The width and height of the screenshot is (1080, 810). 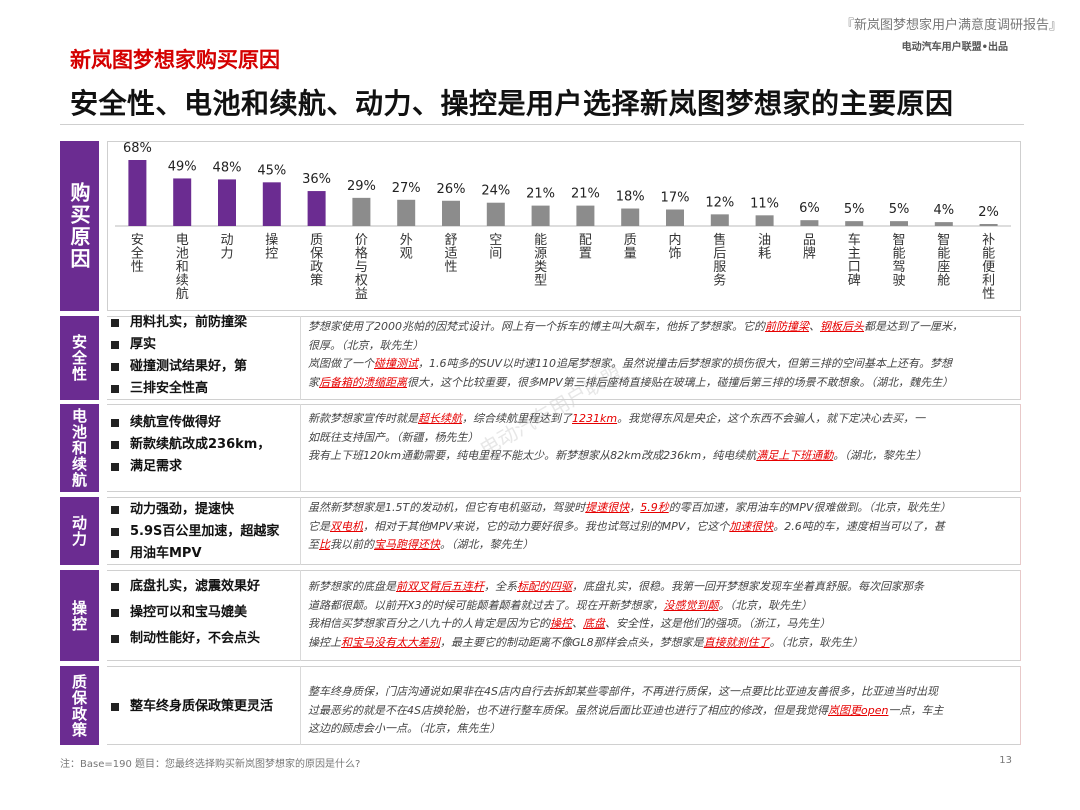 What do you see at coordinates (764, 247) in the screenshot?
I see `category-label-14: 油耗` at bounding box center [764, 247].